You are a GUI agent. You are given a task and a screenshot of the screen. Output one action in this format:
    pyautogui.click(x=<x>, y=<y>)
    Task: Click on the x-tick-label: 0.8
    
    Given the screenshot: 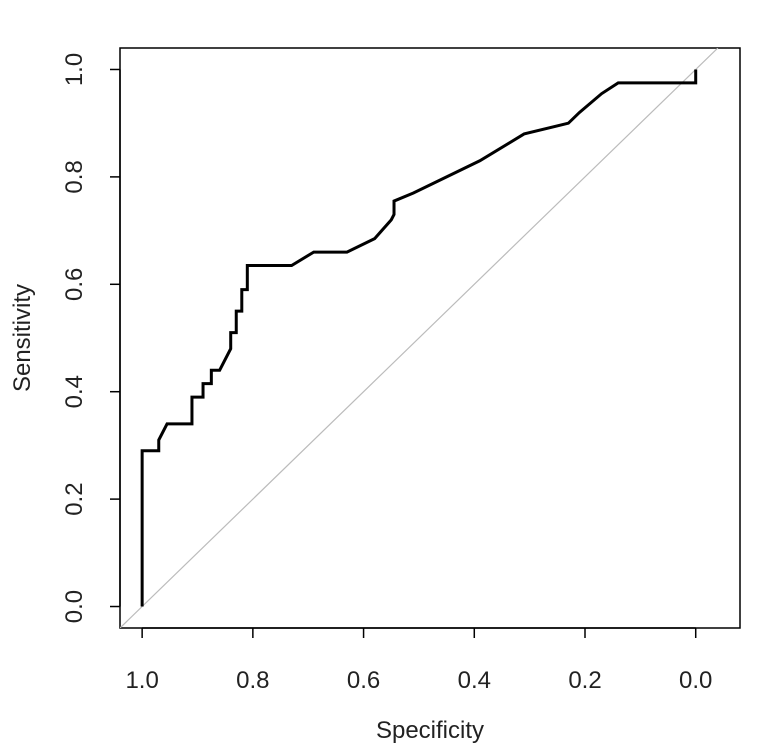 What is the action you would take?
    pyautogui.click(x=252, y=680)
    